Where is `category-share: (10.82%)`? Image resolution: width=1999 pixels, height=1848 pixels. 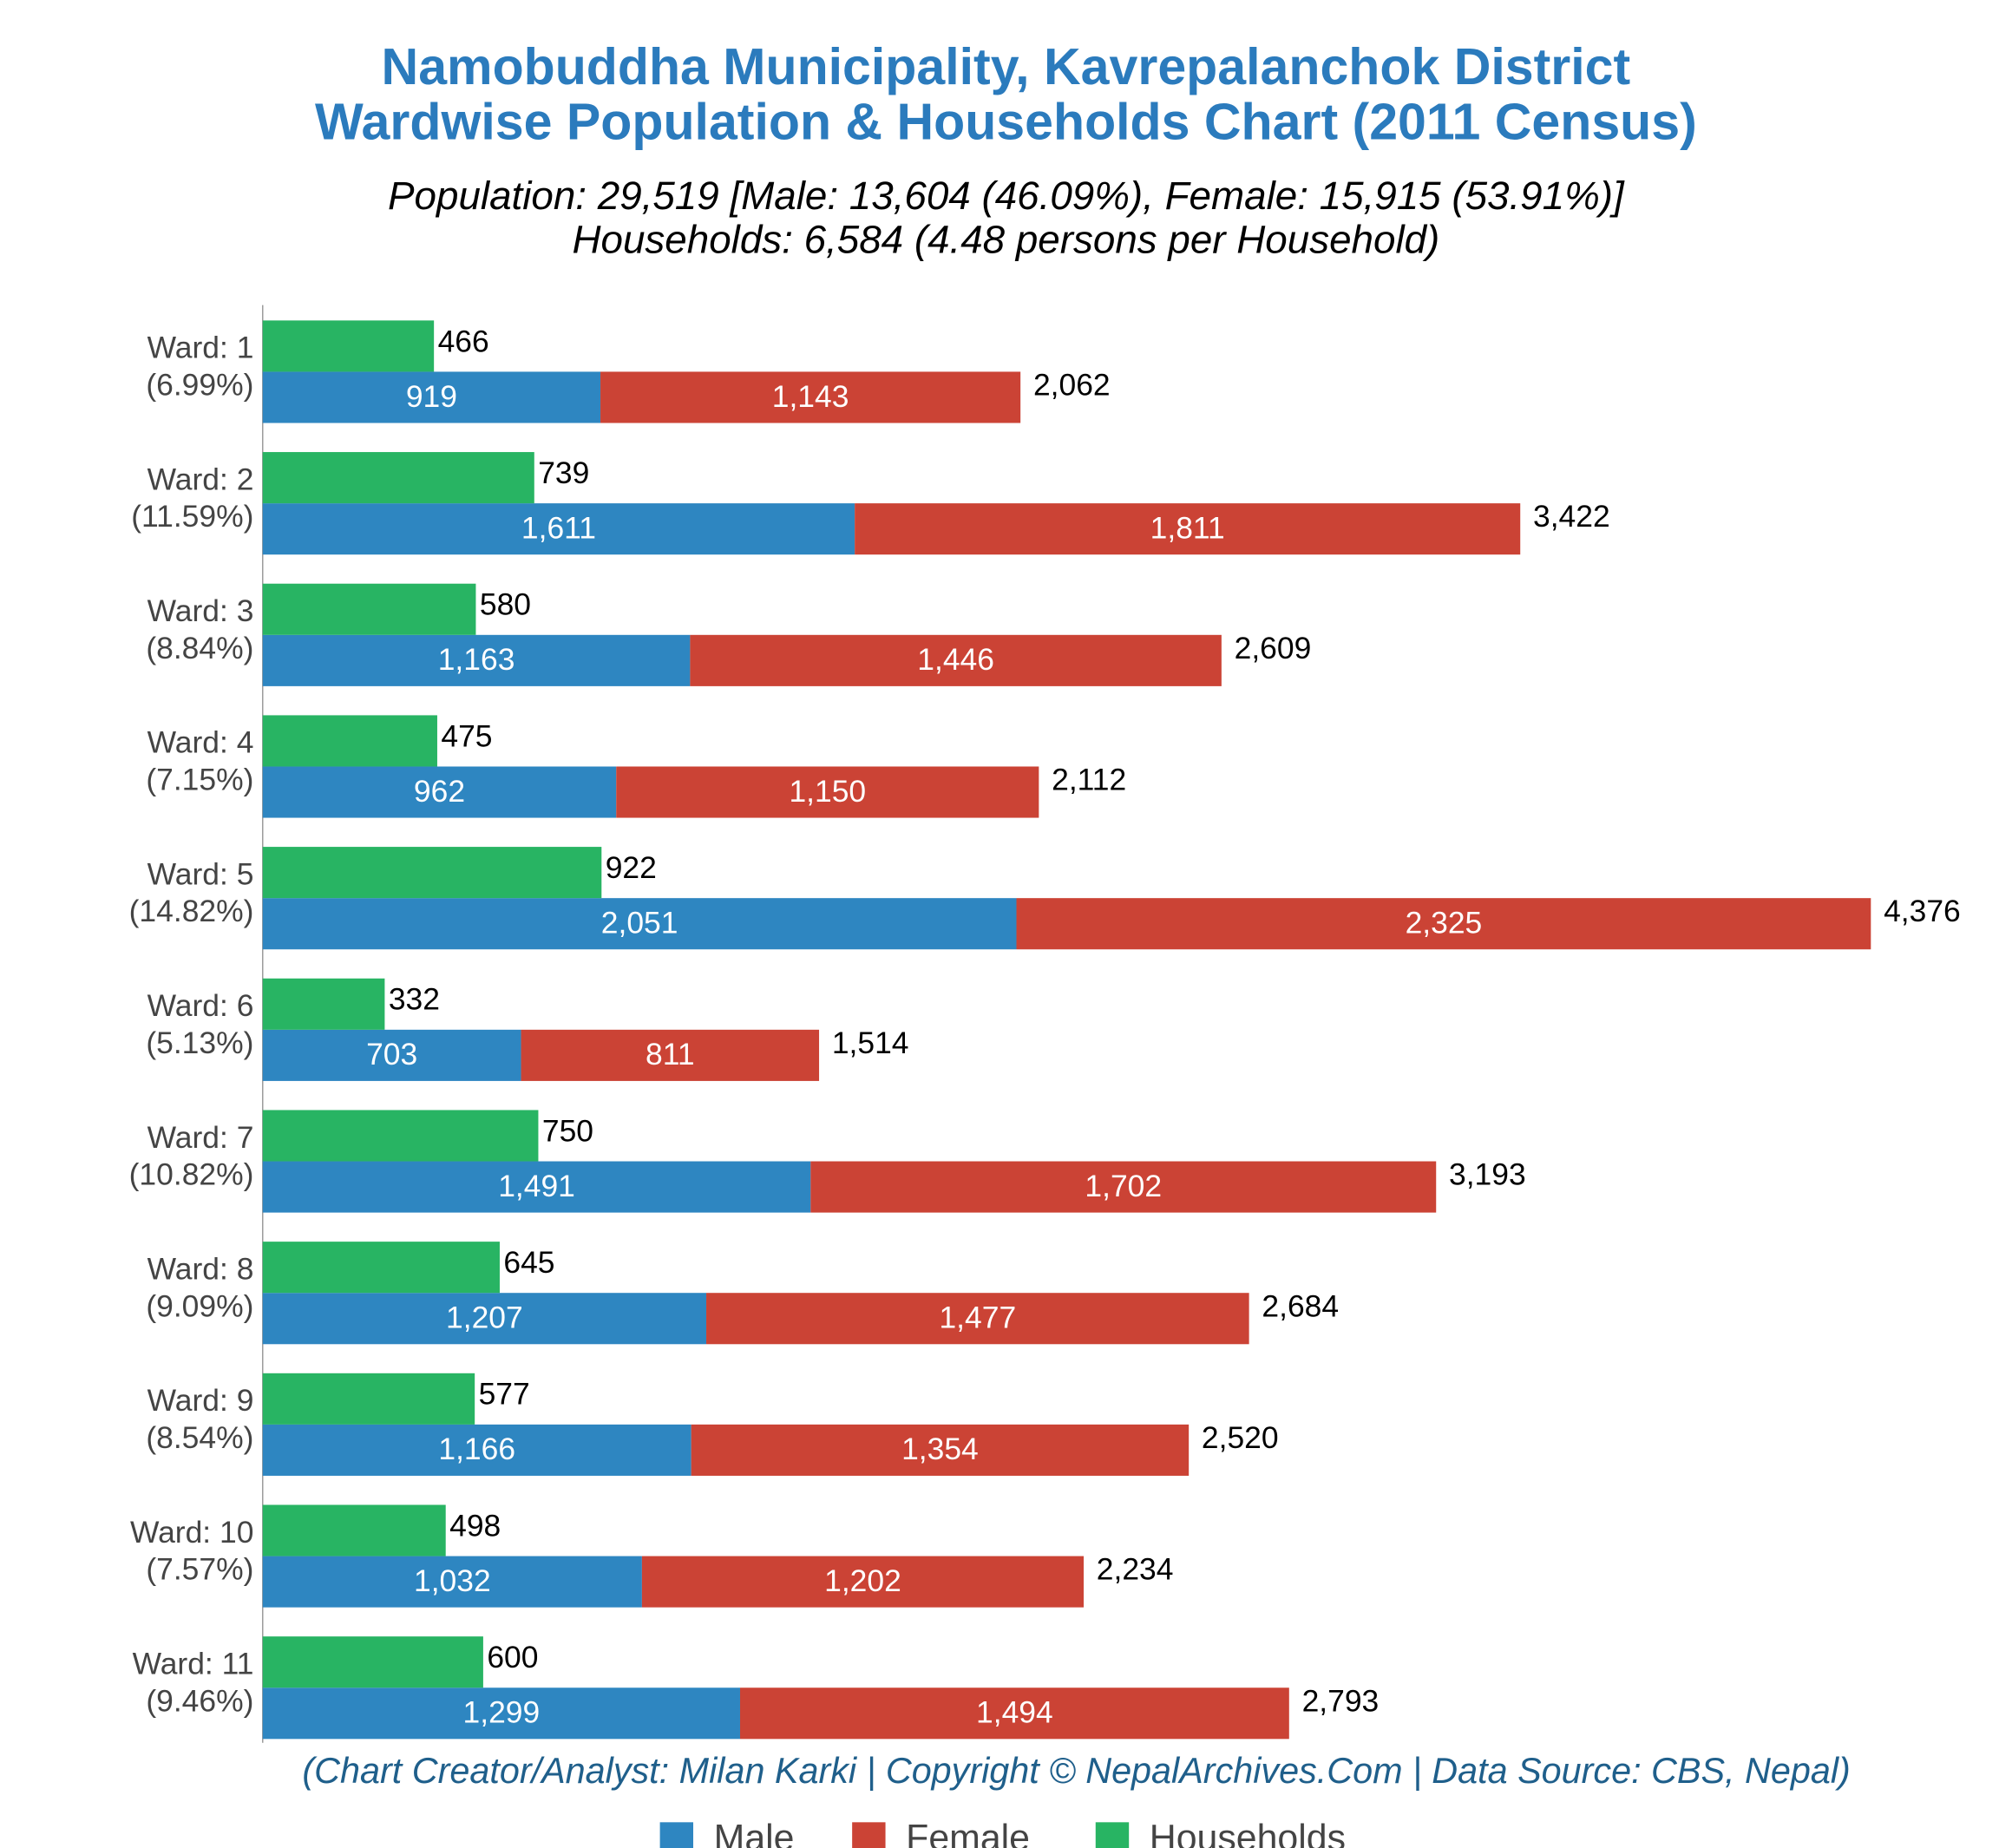
category-share: (10.82%) is located at coordinates (191, 1174).